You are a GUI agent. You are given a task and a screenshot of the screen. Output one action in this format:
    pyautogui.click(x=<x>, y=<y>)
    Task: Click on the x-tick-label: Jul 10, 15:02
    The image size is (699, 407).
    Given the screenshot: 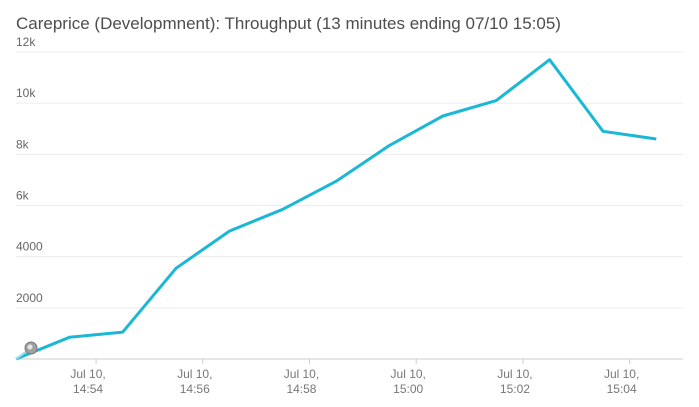 What is the action you would take?
    pyautogui.click(x=514, y=381)
    